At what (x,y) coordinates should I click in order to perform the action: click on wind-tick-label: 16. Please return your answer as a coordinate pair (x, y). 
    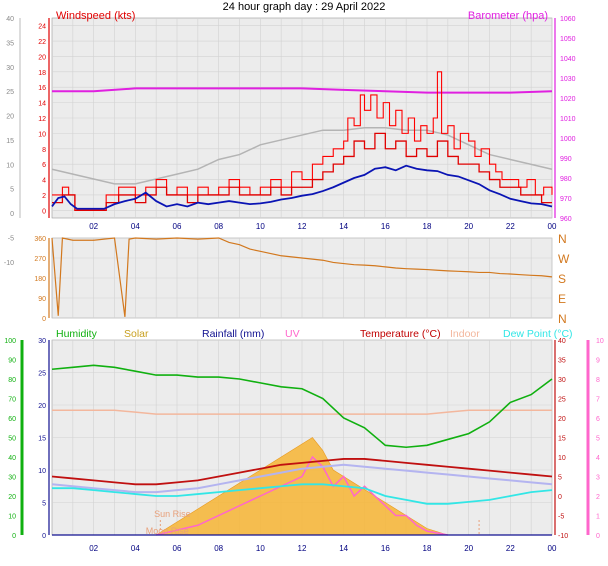
    Looking at the image, I should click on (42, 88).